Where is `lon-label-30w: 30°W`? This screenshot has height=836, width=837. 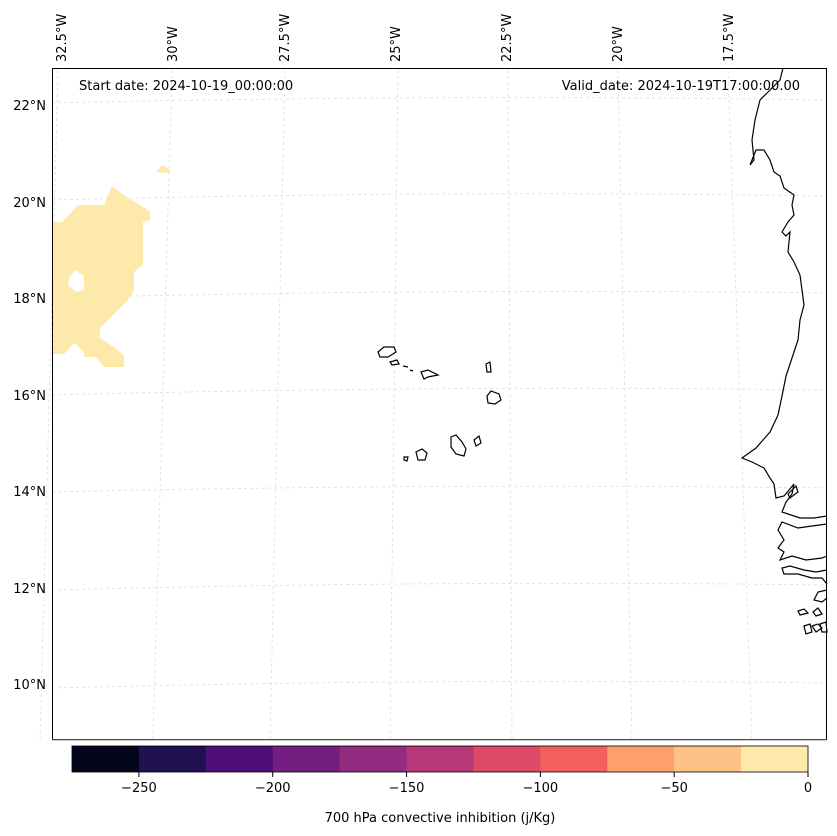
lon-label-30w: 30°W is located at coordinates (173, 44).